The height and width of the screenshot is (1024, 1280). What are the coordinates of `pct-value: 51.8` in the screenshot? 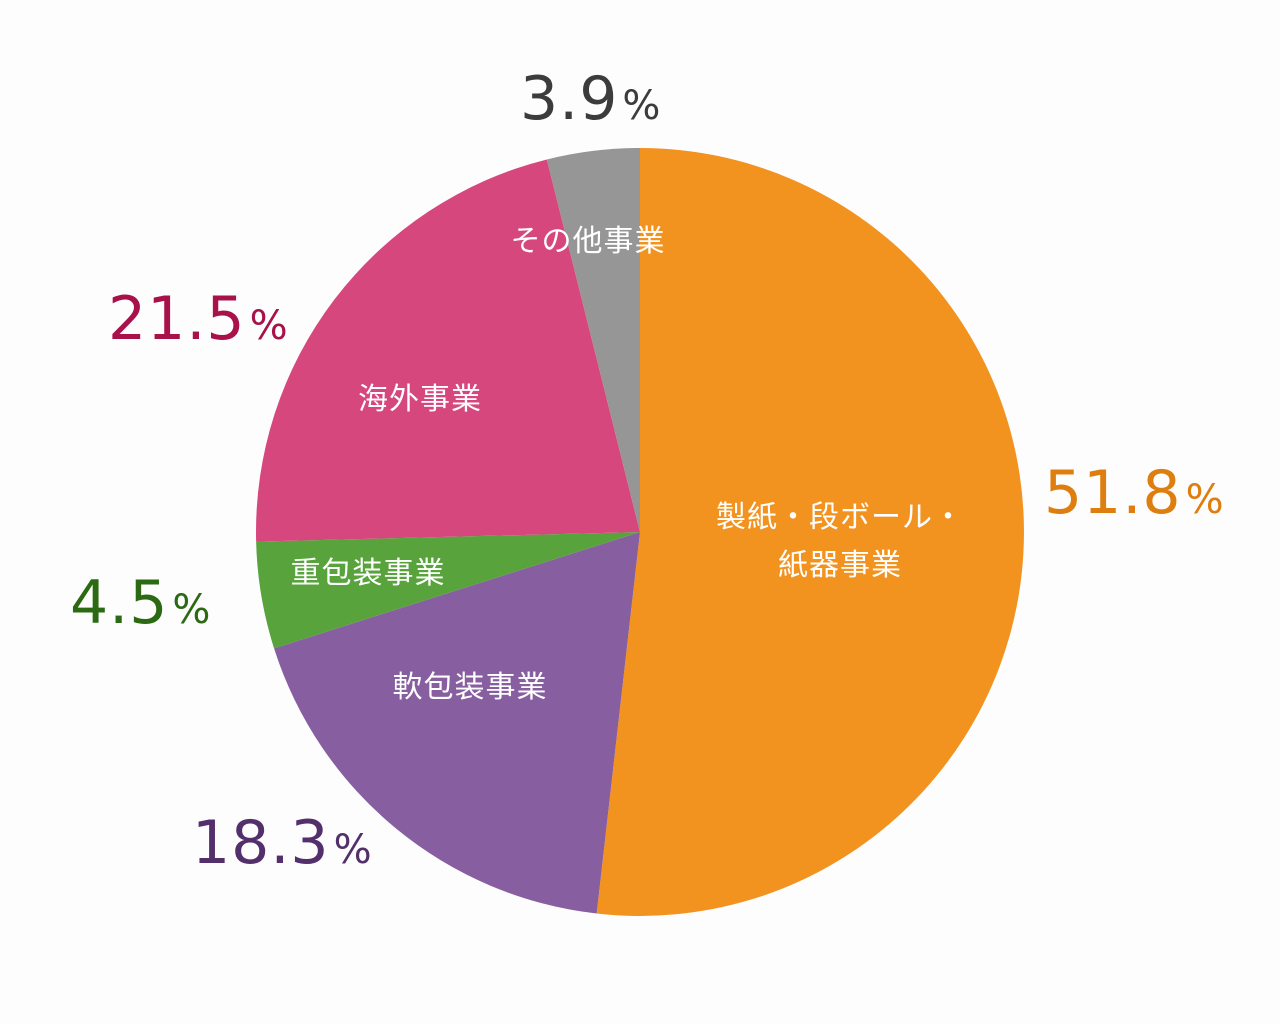 It's located at (1113, 493).